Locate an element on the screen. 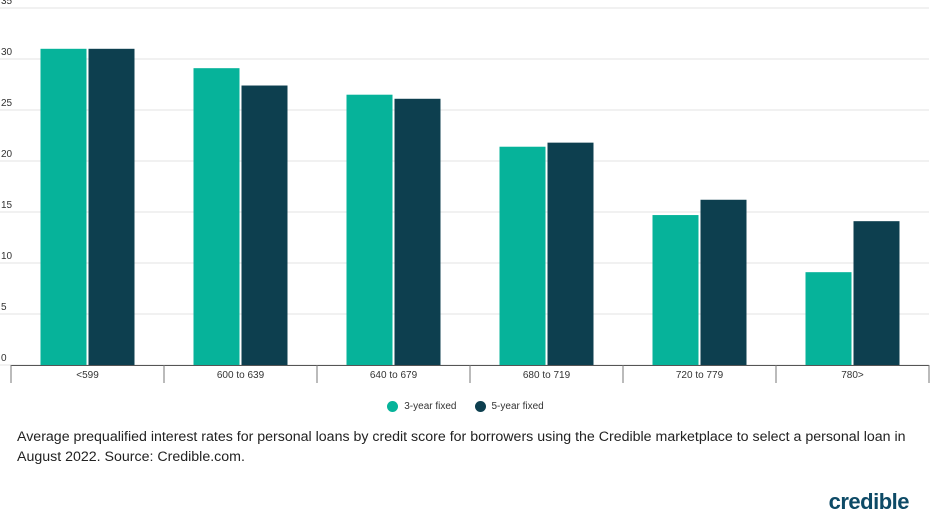  legend-swatch-3-year is located at coordinates (393, 406).